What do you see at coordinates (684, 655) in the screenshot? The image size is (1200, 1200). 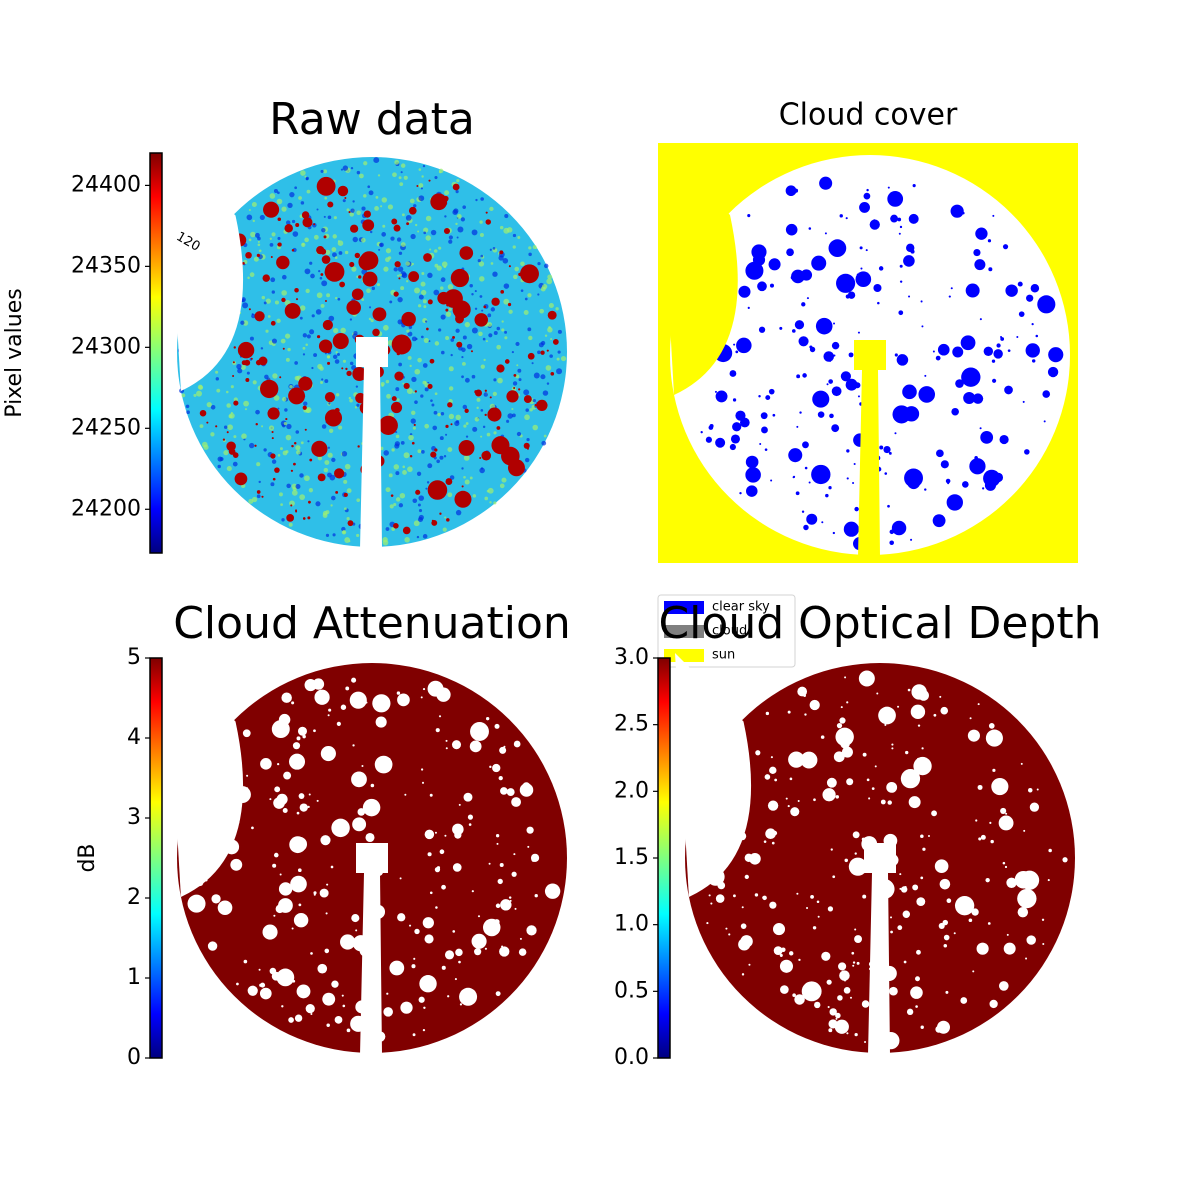 I see `legend-swatch` at bounding box center [684, 655].